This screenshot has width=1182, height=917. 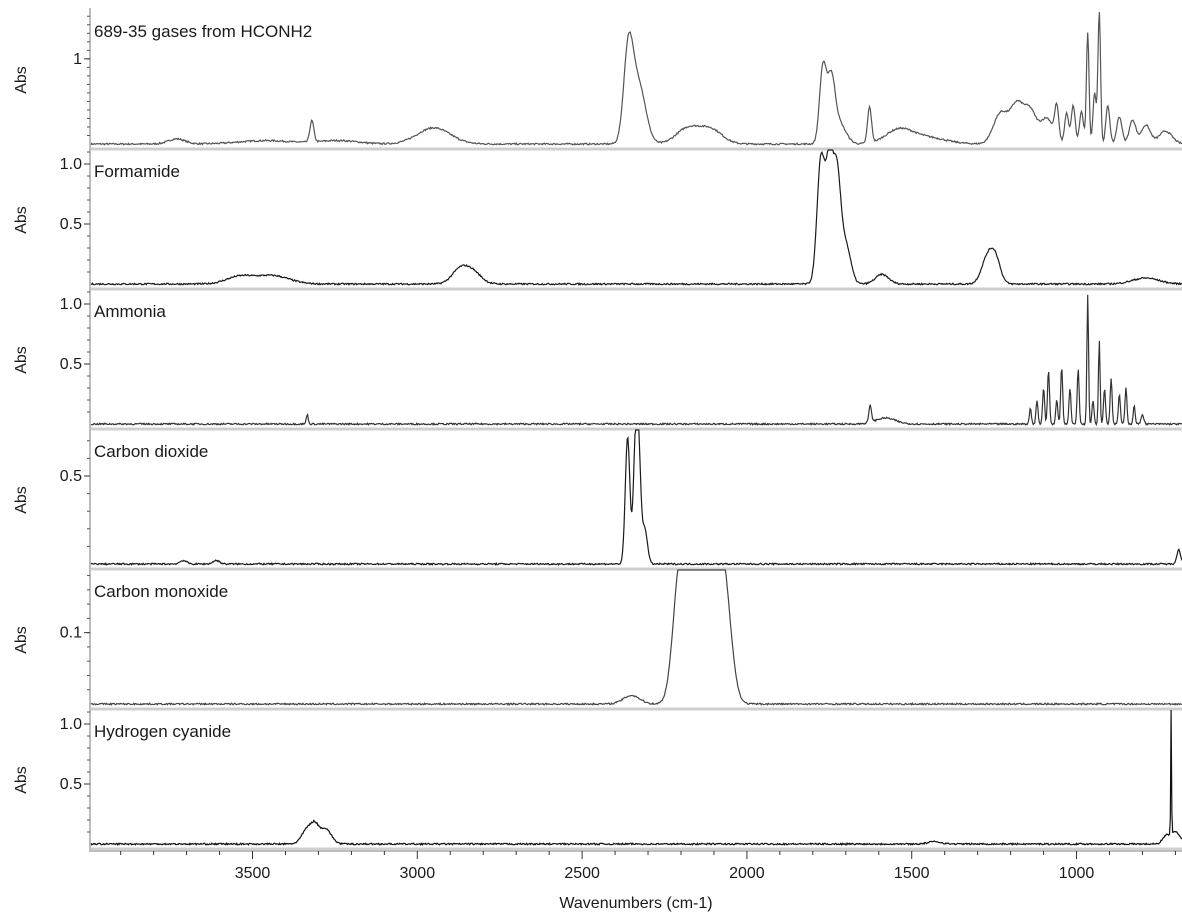 I want to click on panel-title: Carbon monoxide, so click(x=161, y=591).